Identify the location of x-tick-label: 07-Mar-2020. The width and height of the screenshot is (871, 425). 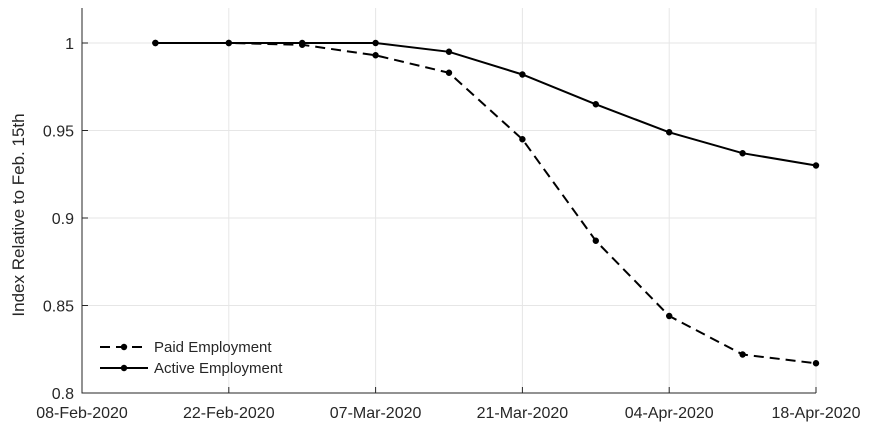
(376, 413).